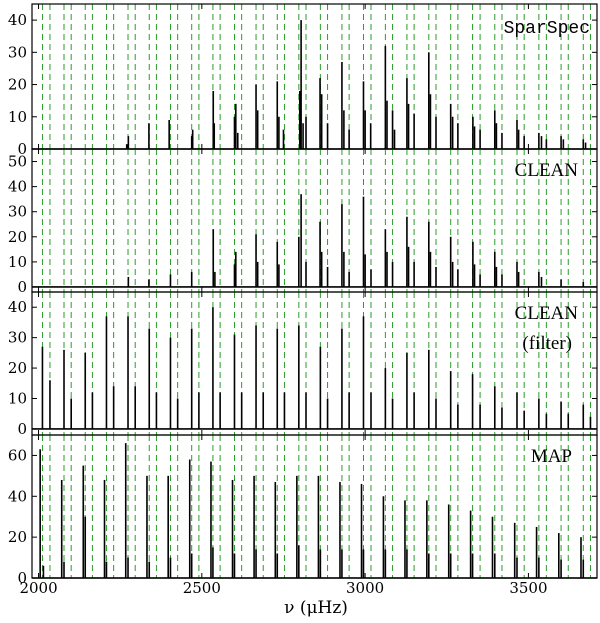 The height and width of the screenshot is (623, 600). Describe the element at coordinates (551, 456) in the screenshot. I see `panel-label: MAP` at that location.